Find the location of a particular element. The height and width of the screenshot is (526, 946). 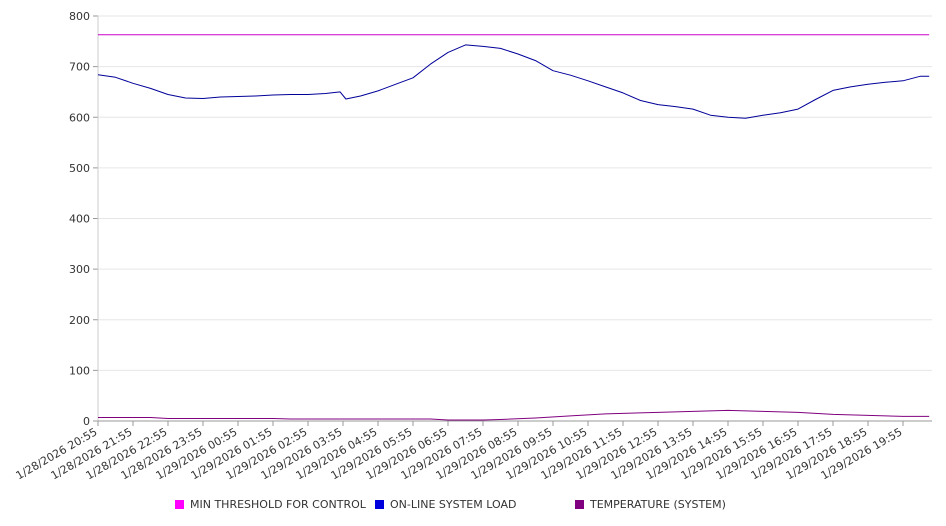

y-tick-label: 400 is located at coordinates (79, 219).